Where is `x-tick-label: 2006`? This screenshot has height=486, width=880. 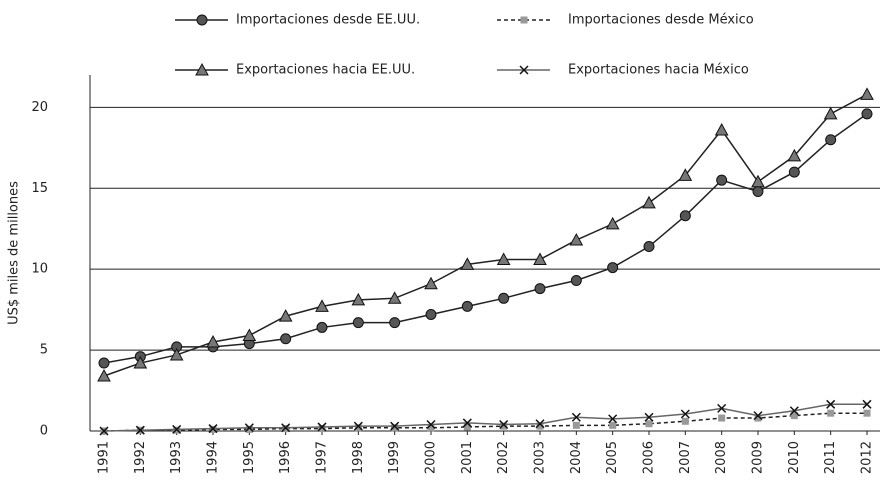 x-tick-label: 2006 is located at coordinates (649, 457).